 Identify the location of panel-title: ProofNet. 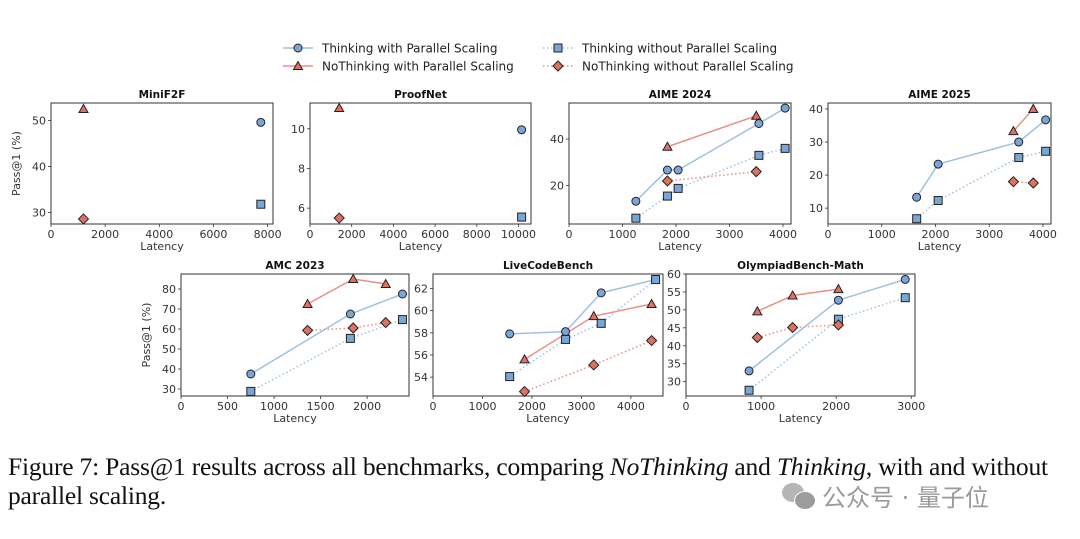
(420, 95).